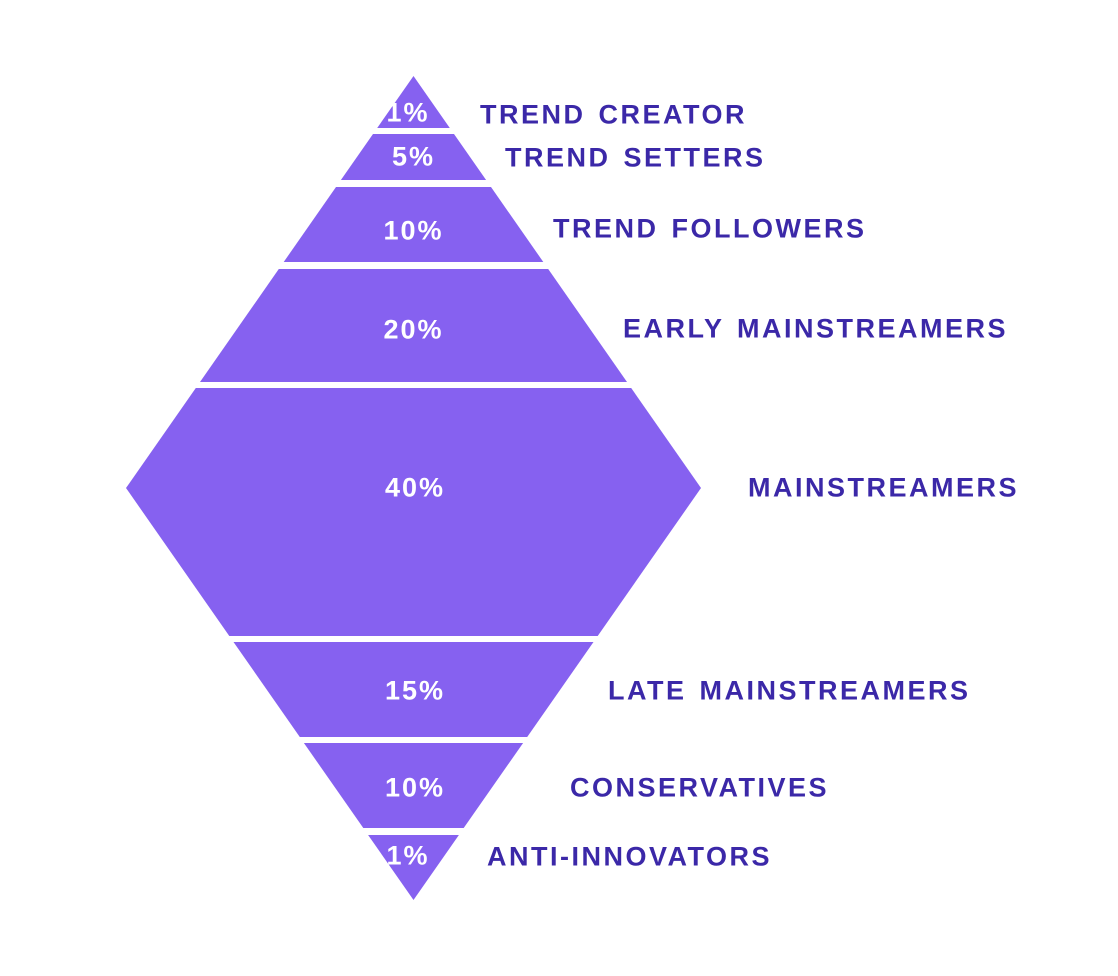 The width and height of the screenshot is (1118, 976). What do you see at coordinates (710, 228) in the screenshot?
I see `segment-label: TREND FOLLOWERS` at bounding box center [710, 228].